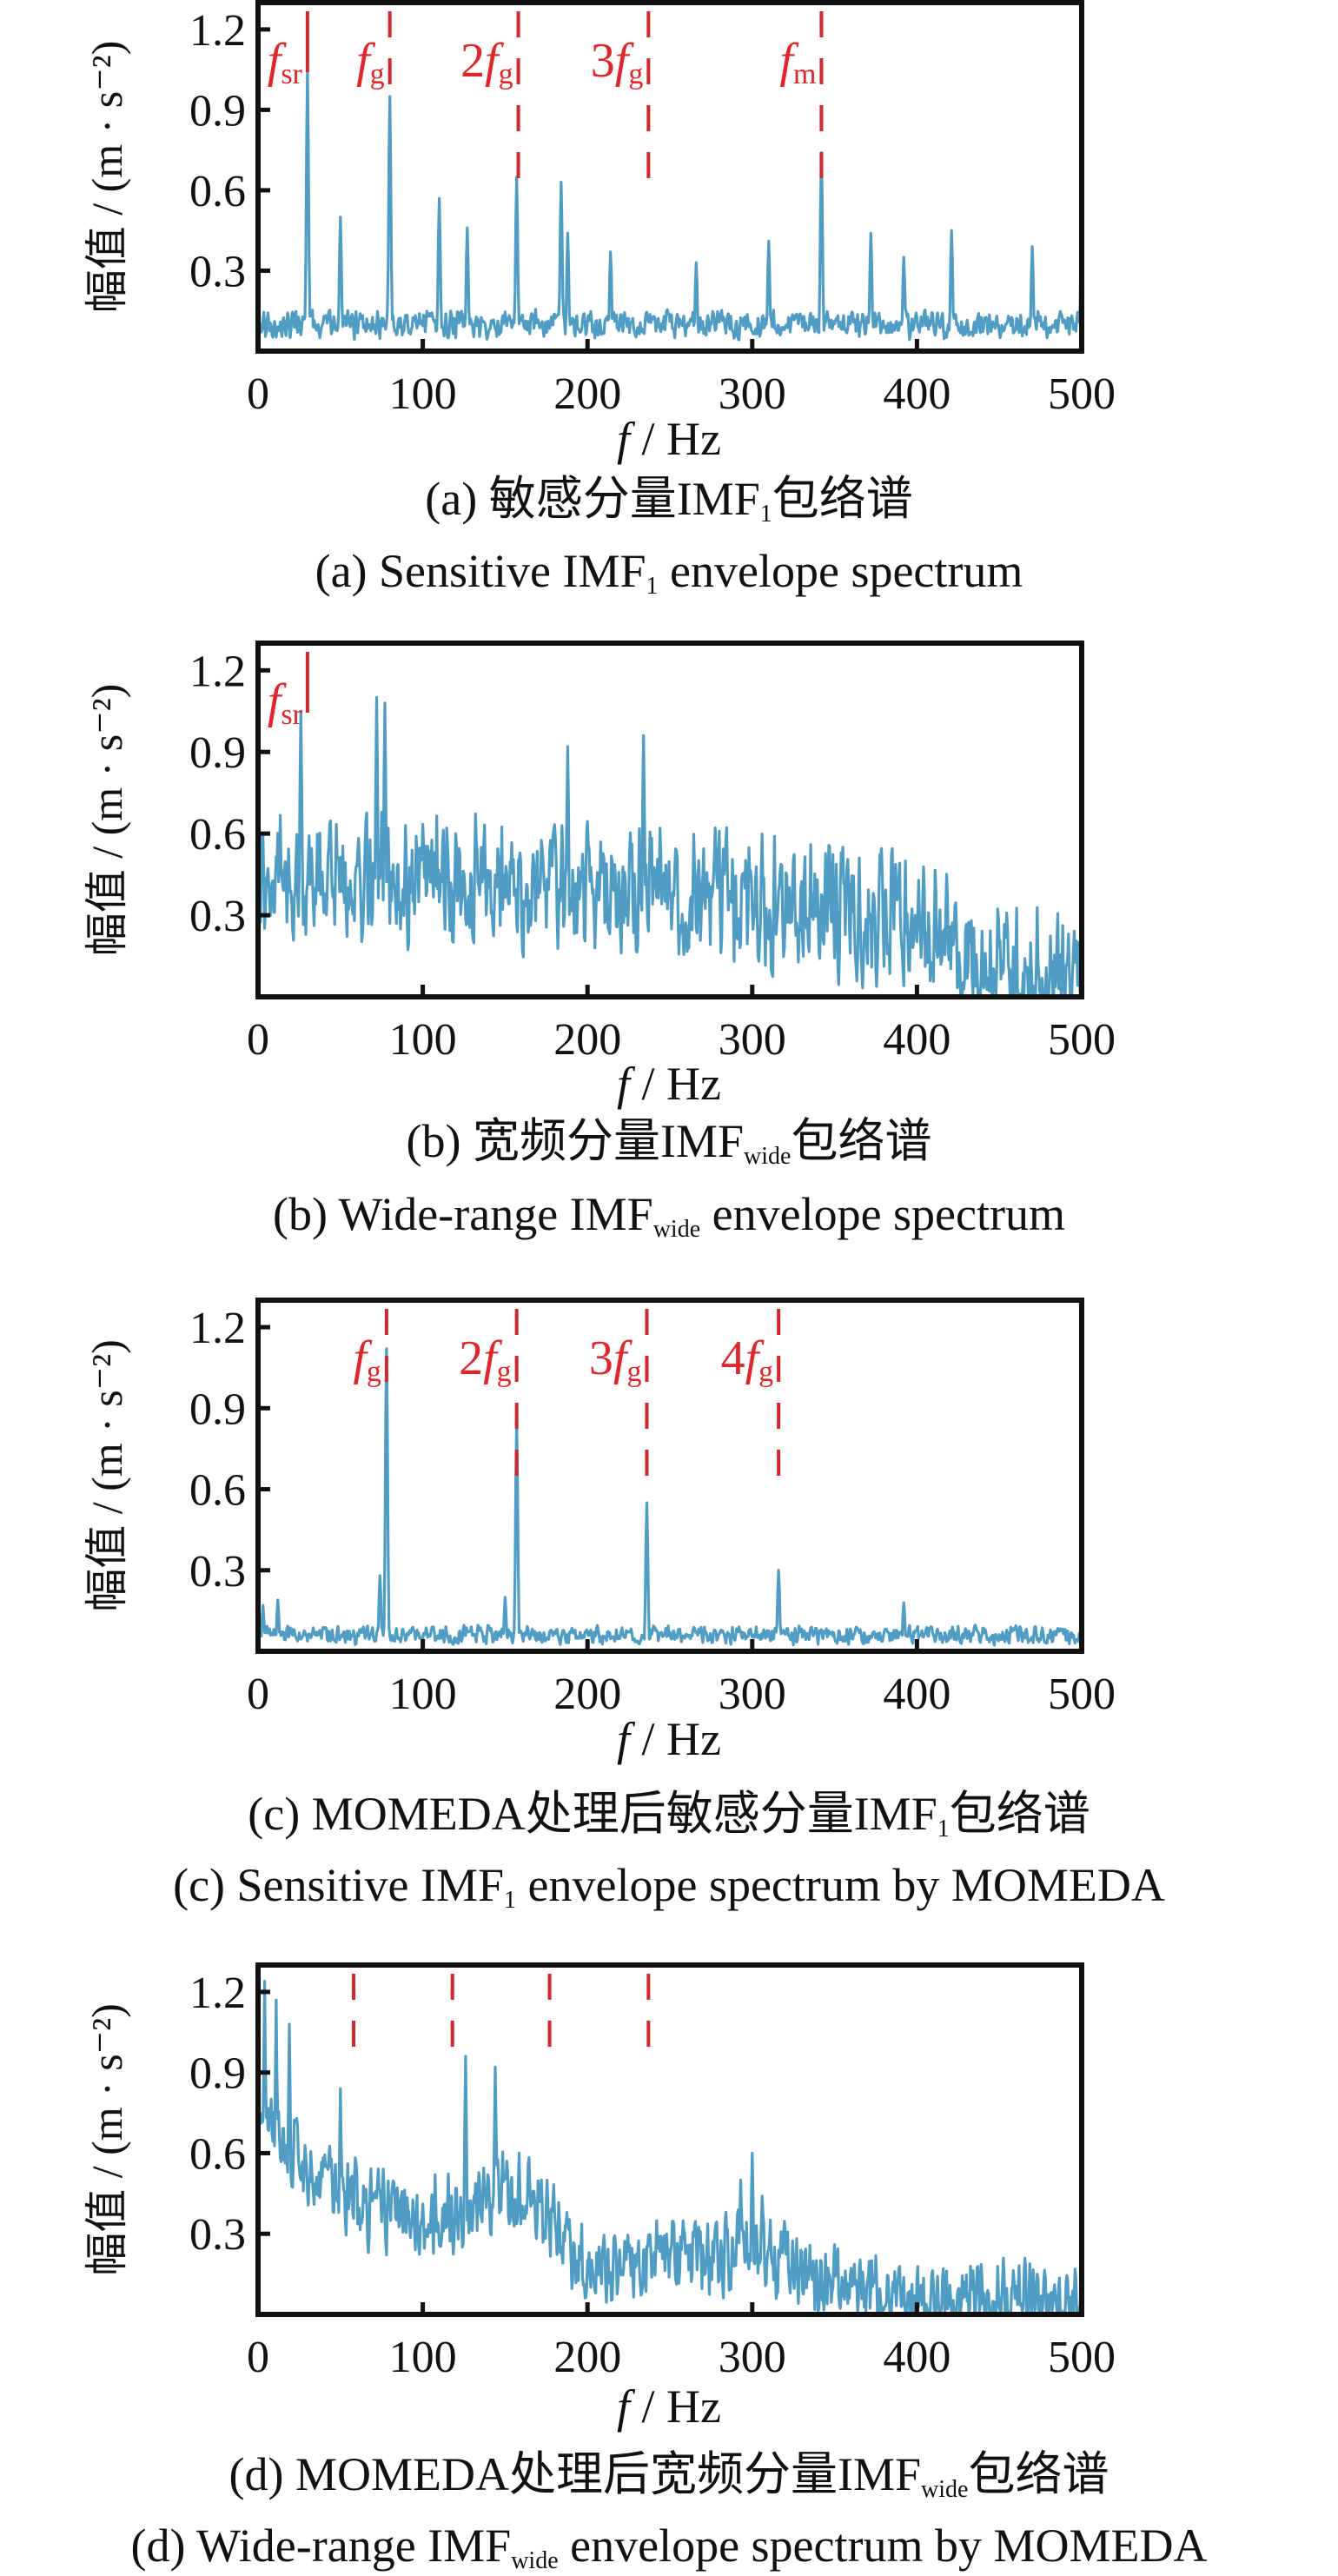 Image resolution: width=1338 pixels, height=2576 pixels. Describe the element at coordinates (797, 62) in the screenshot. I see `harmonic-label: fm` at that location.